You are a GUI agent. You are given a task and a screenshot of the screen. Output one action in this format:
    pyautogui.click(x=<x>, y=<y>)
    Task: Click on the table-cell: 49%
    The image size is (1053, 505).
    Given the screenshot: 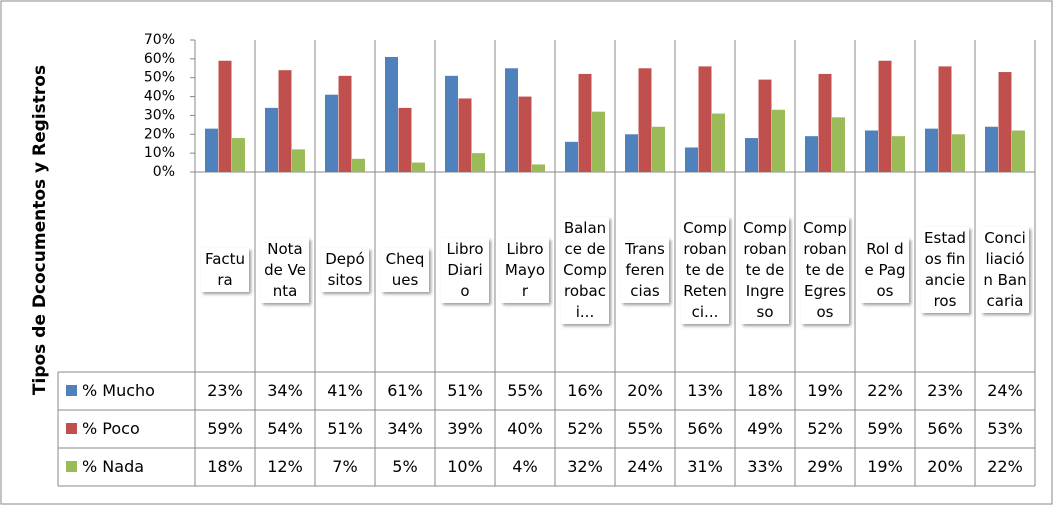 What is the action you would take?
    pyautogui.click(x=765, y=428)
    